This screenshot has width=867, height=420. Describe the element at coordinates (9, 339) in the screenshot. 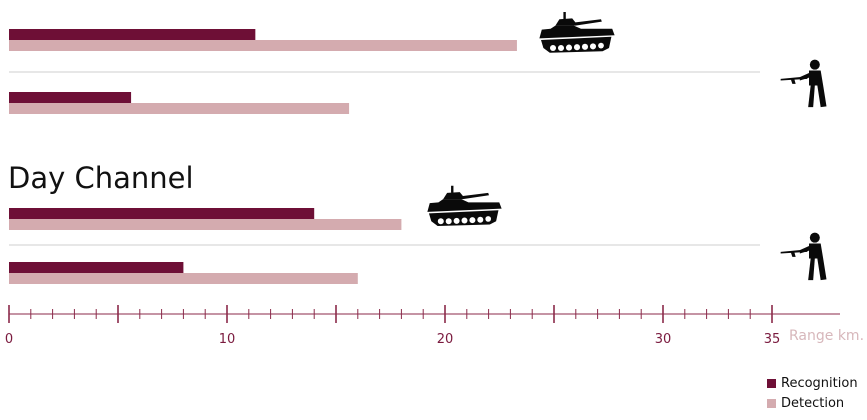

I see `tick-label-0: 0` at that location.